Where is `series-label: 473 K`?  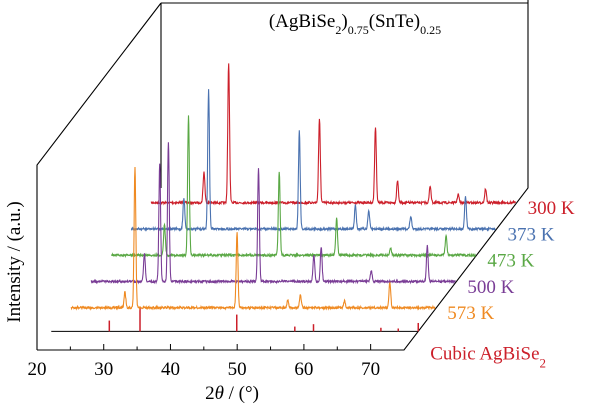 series-label: 473 K is located at coordinates (510, 261).